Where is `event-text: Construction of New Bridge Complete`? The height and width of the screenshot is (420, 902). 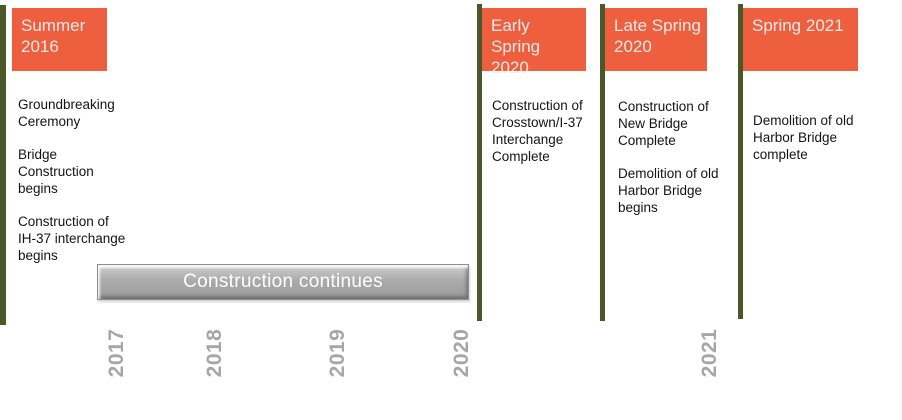
event-text: Construction of New Bridge Complete is located at coordinates (663, 123).